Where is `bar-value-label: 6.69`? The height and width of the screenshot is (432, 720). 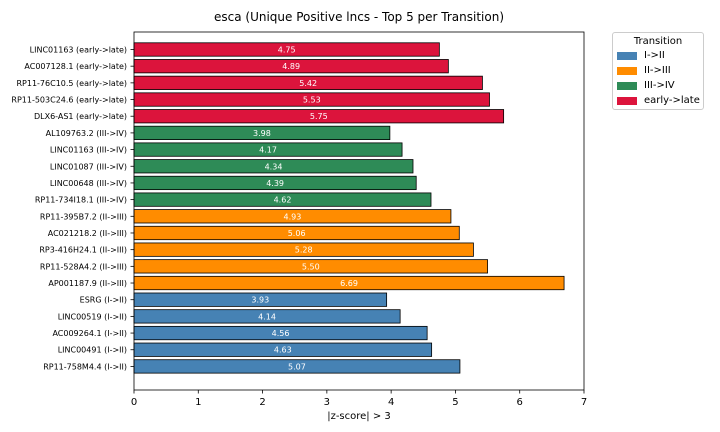 bar-value-label: 6.69 is located at coordinates (349, 283).